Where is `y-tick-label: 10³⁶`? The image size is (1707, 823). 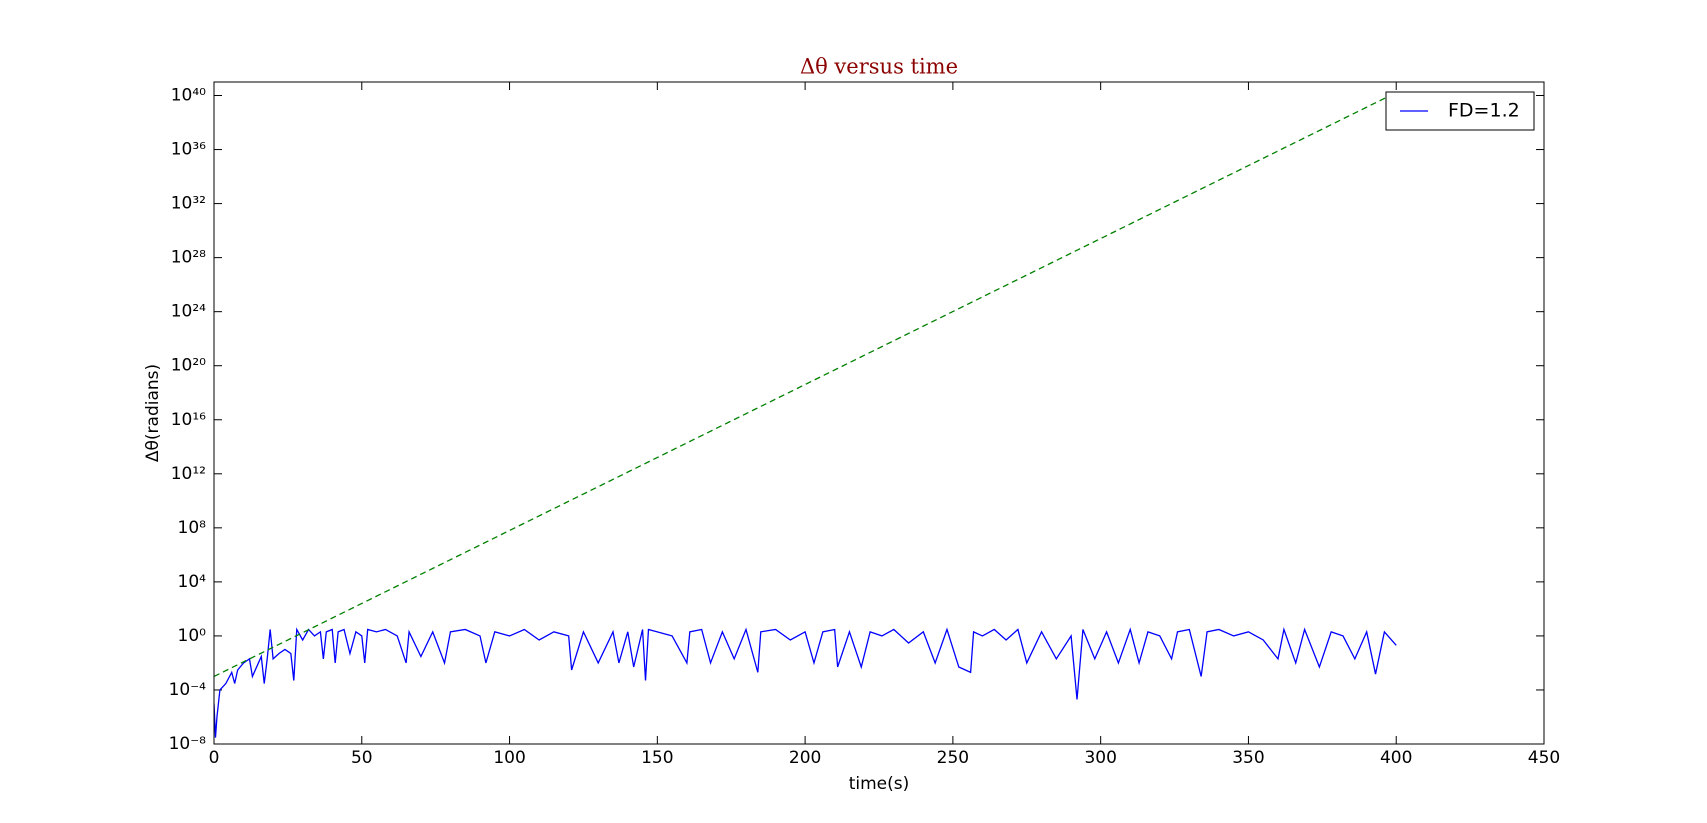 y-tick-label: 10³⁶ is located at coordinates (188, 150).